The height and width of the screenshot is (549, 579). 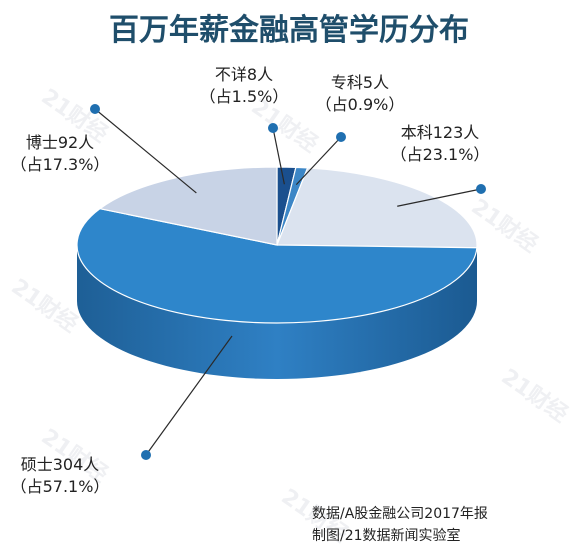 What do you see at coordinates (188, 206) in the screenshot?
I see `pie-slice-博士` at bounding box center [188, 206].